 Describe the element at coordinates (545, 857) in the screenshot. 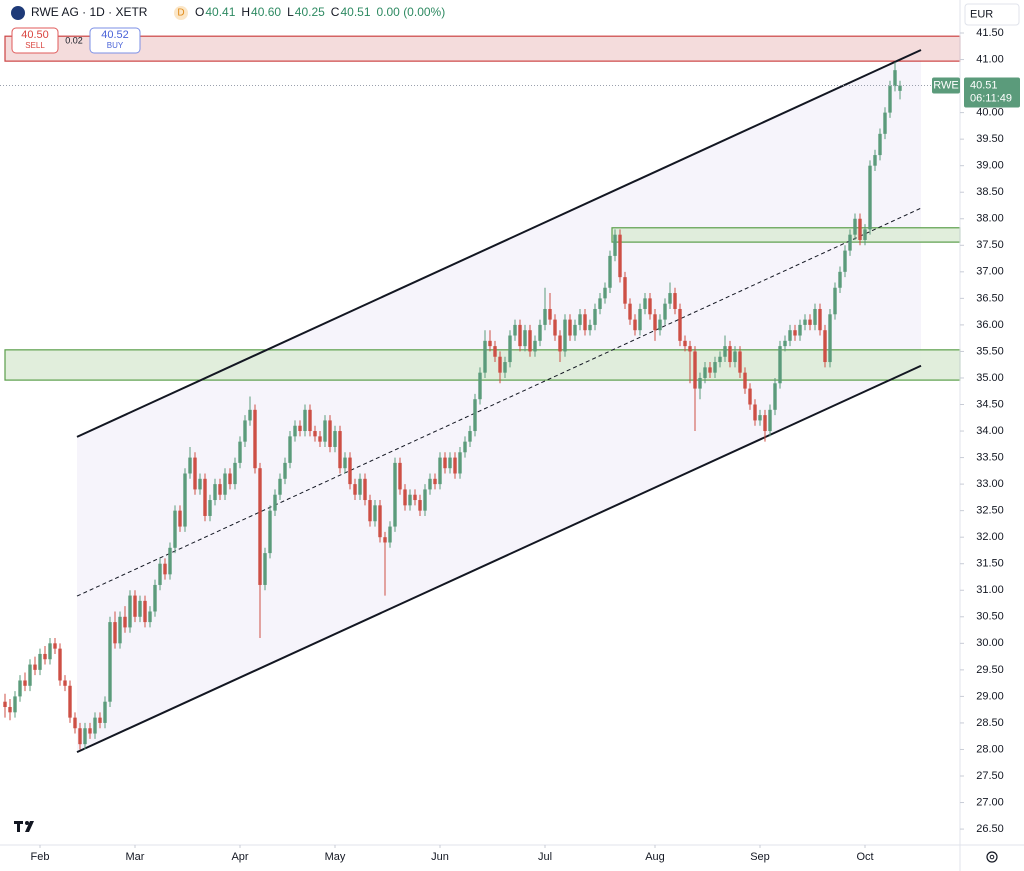

I see `x-tick-label: Jul` at that location.